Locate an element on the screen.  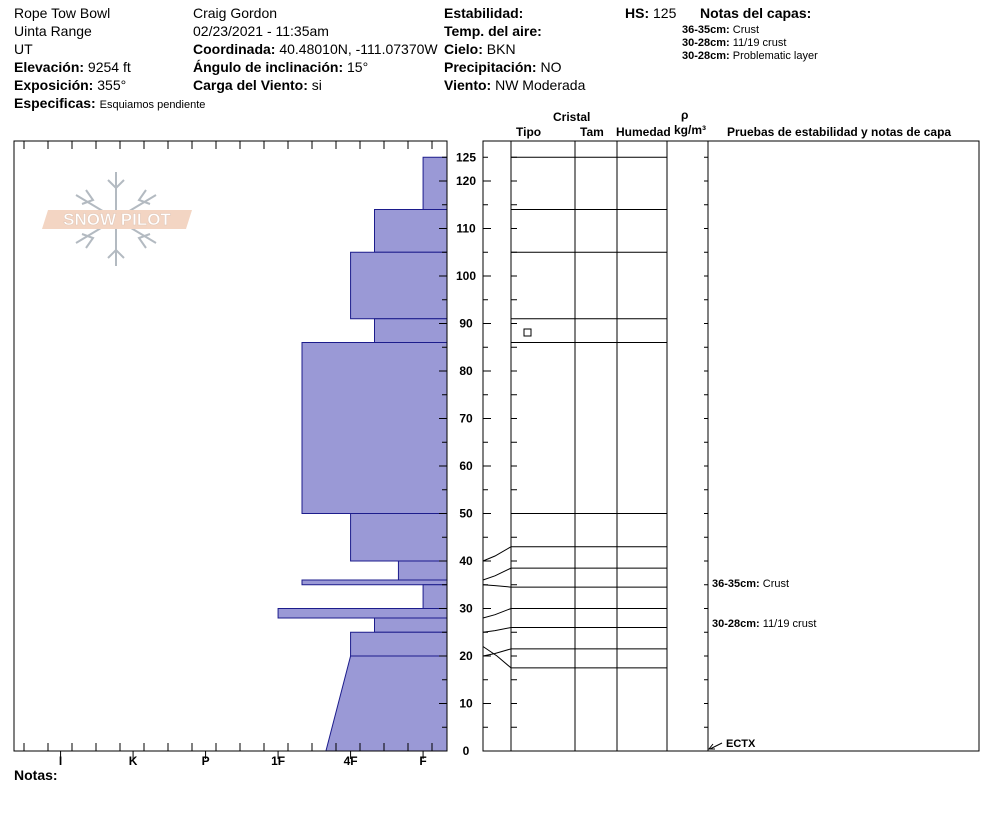
wind-loading-label: Carga del Viento: is located at coordinates (250, 85).